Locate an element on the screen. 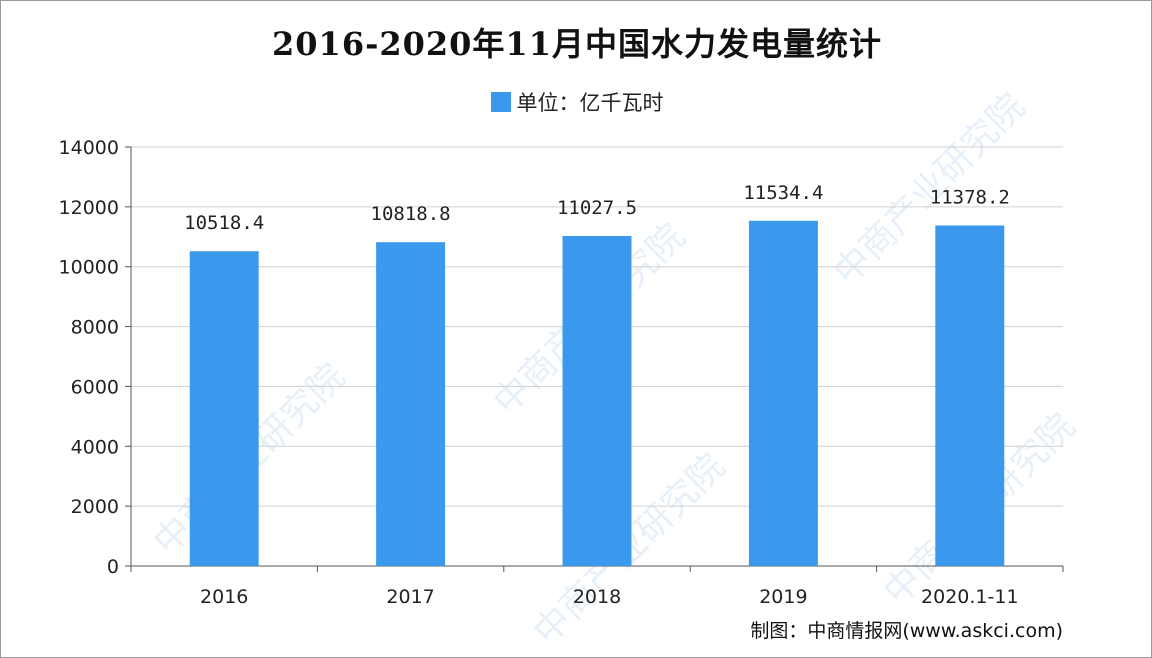 This screenshot has height=658, width=1152. y-tick-label: 4000 is located at coordinates (95, 447).